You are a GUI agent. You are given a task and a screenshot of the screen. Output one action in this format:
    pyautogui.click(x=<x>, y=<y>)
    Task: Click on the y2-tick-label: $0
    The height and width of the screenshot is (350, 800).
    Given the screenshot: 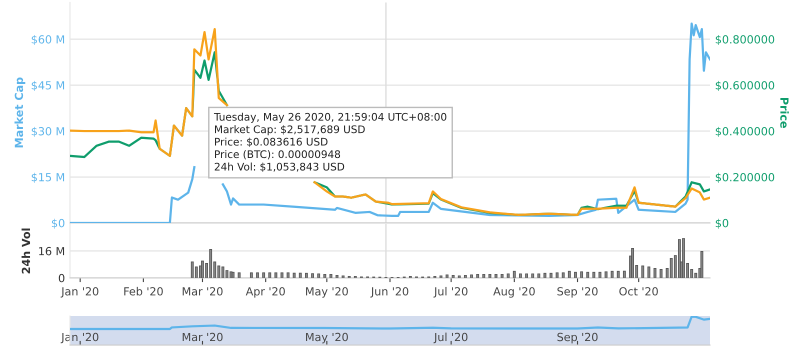 What is the action you would take?
    pyautogui.click(x=722, y=223)
    